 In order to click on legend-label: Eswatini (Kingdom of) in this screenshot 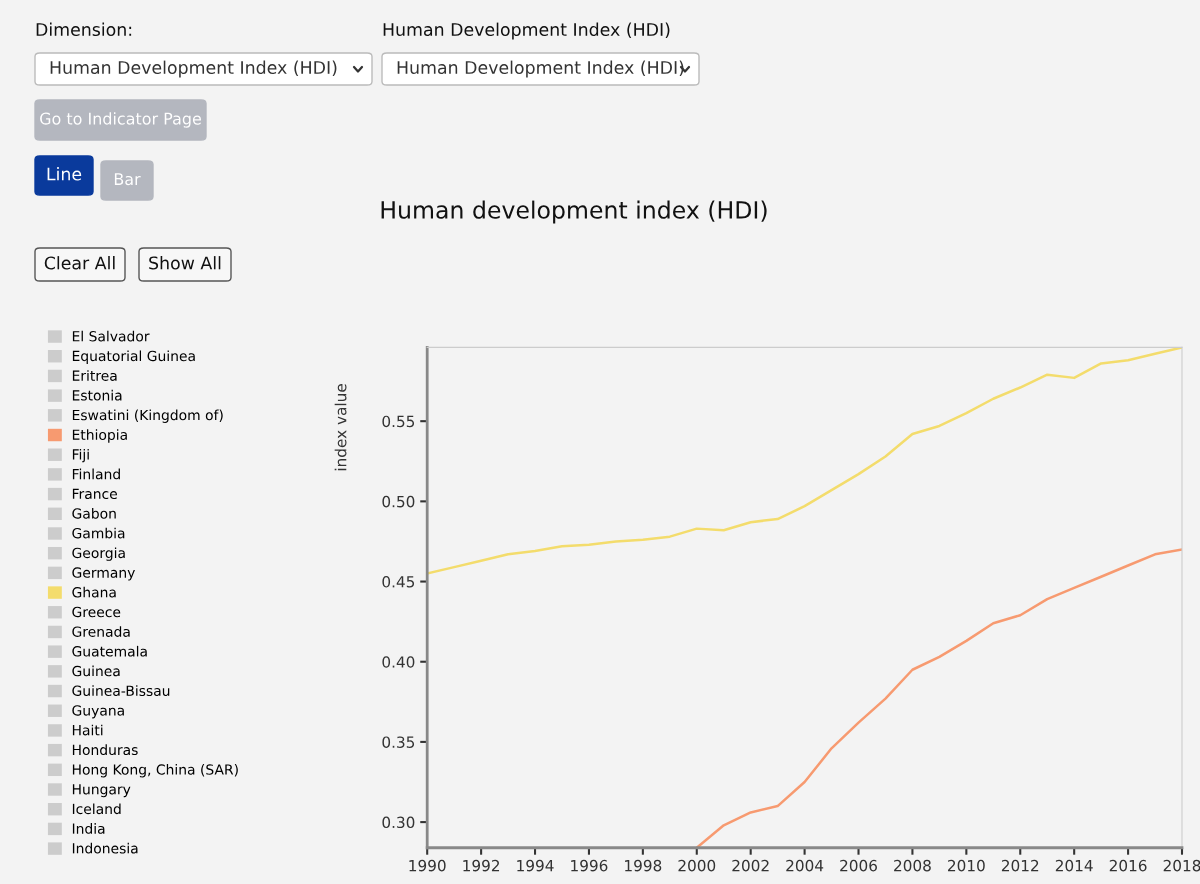, I will do `click(147, 416)`.